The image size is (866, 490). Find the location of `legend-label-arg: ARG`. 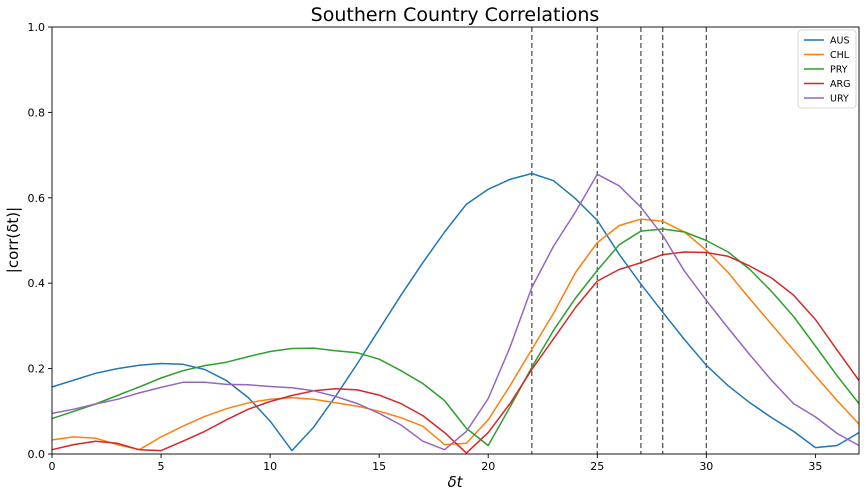

legend-label-arg: ARG is located at coordinates (840, 84).